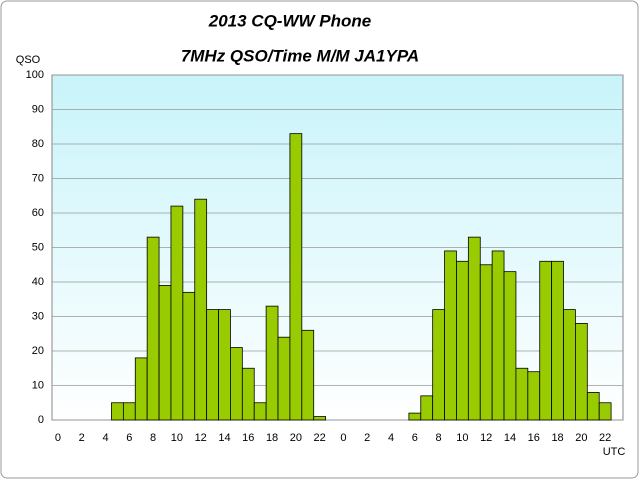  Describe the element at coordinates (614, 452) in the screenshot. I see `x-axis-label: UTC` at that location.